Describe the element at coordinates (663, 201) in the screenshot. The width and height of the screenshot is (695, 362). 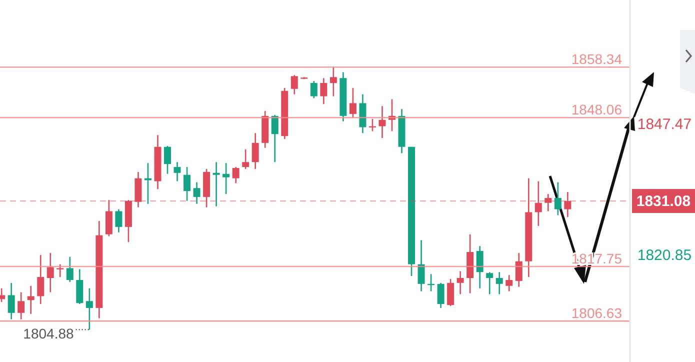
I see `ref-line-label: 1831.08` at that location.